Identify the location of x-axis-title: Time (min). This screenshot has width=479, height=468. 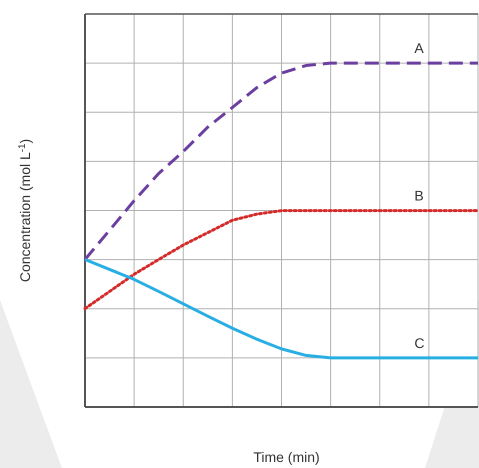
(286, 457).